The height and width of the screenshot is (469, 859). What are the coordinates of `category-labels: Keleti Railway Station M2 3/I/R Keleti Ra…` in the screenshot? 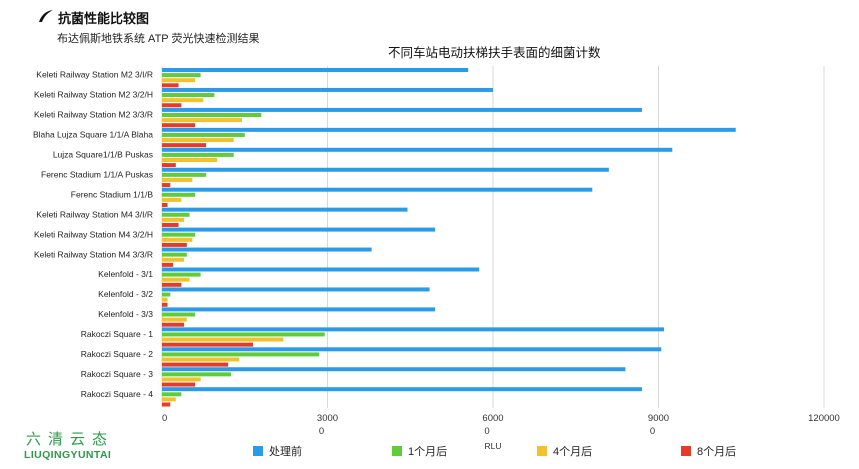 It's located at (93, 234).